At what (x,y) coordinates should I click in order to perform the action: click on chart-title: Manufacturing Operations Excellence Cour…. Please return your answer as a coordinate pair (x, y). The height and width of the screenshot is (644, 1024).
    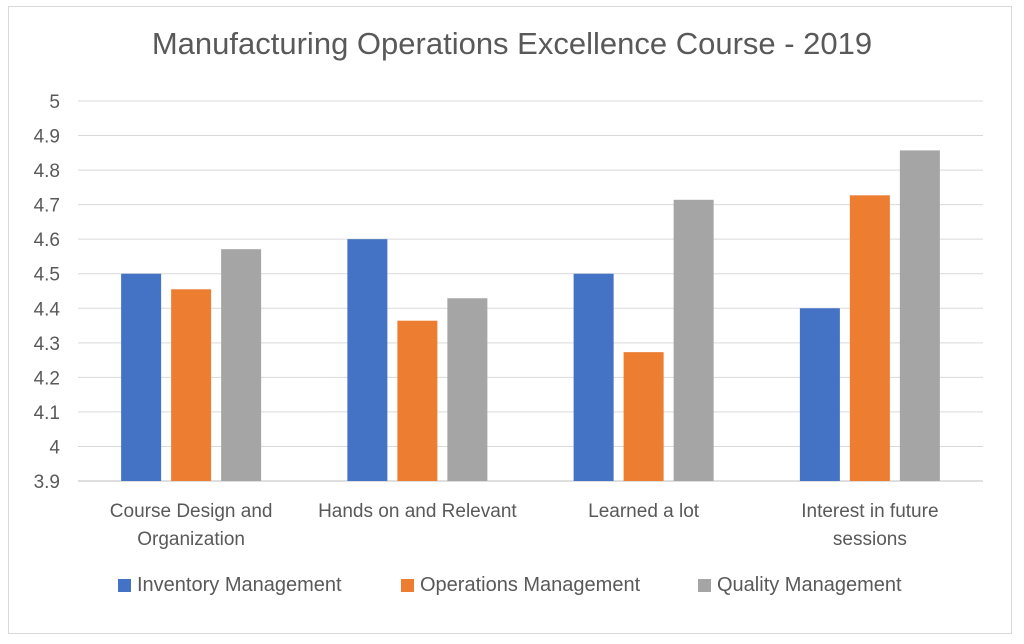
    Looking at the image, I should click on (512, 43).